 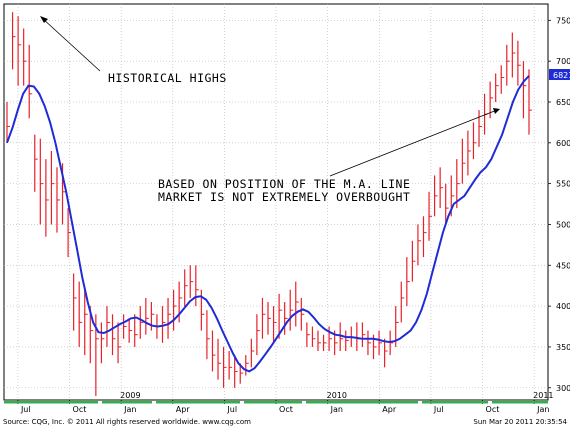 I want to click on y-tick-label: 5000, so click(x=563, y=224).